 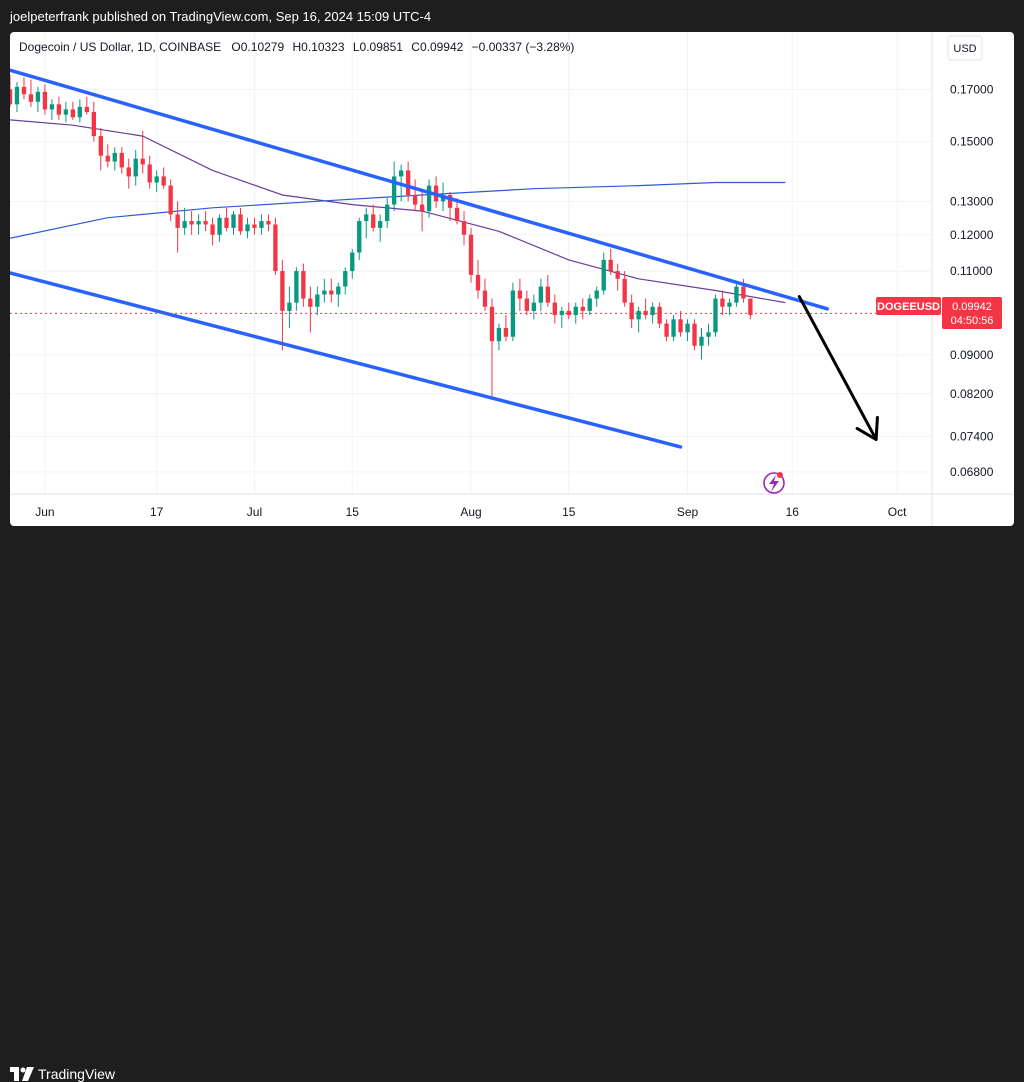 I want to click on y-tick-label: 0.09000, so click(x=972, y=355).